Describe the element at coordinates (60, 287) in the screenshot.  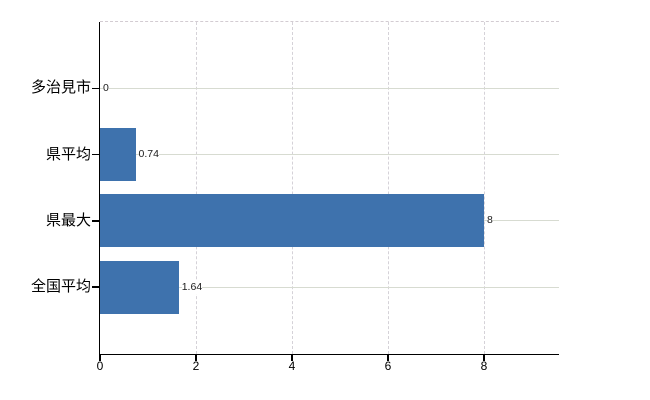
I see `category-label: 全国平均` at that location.